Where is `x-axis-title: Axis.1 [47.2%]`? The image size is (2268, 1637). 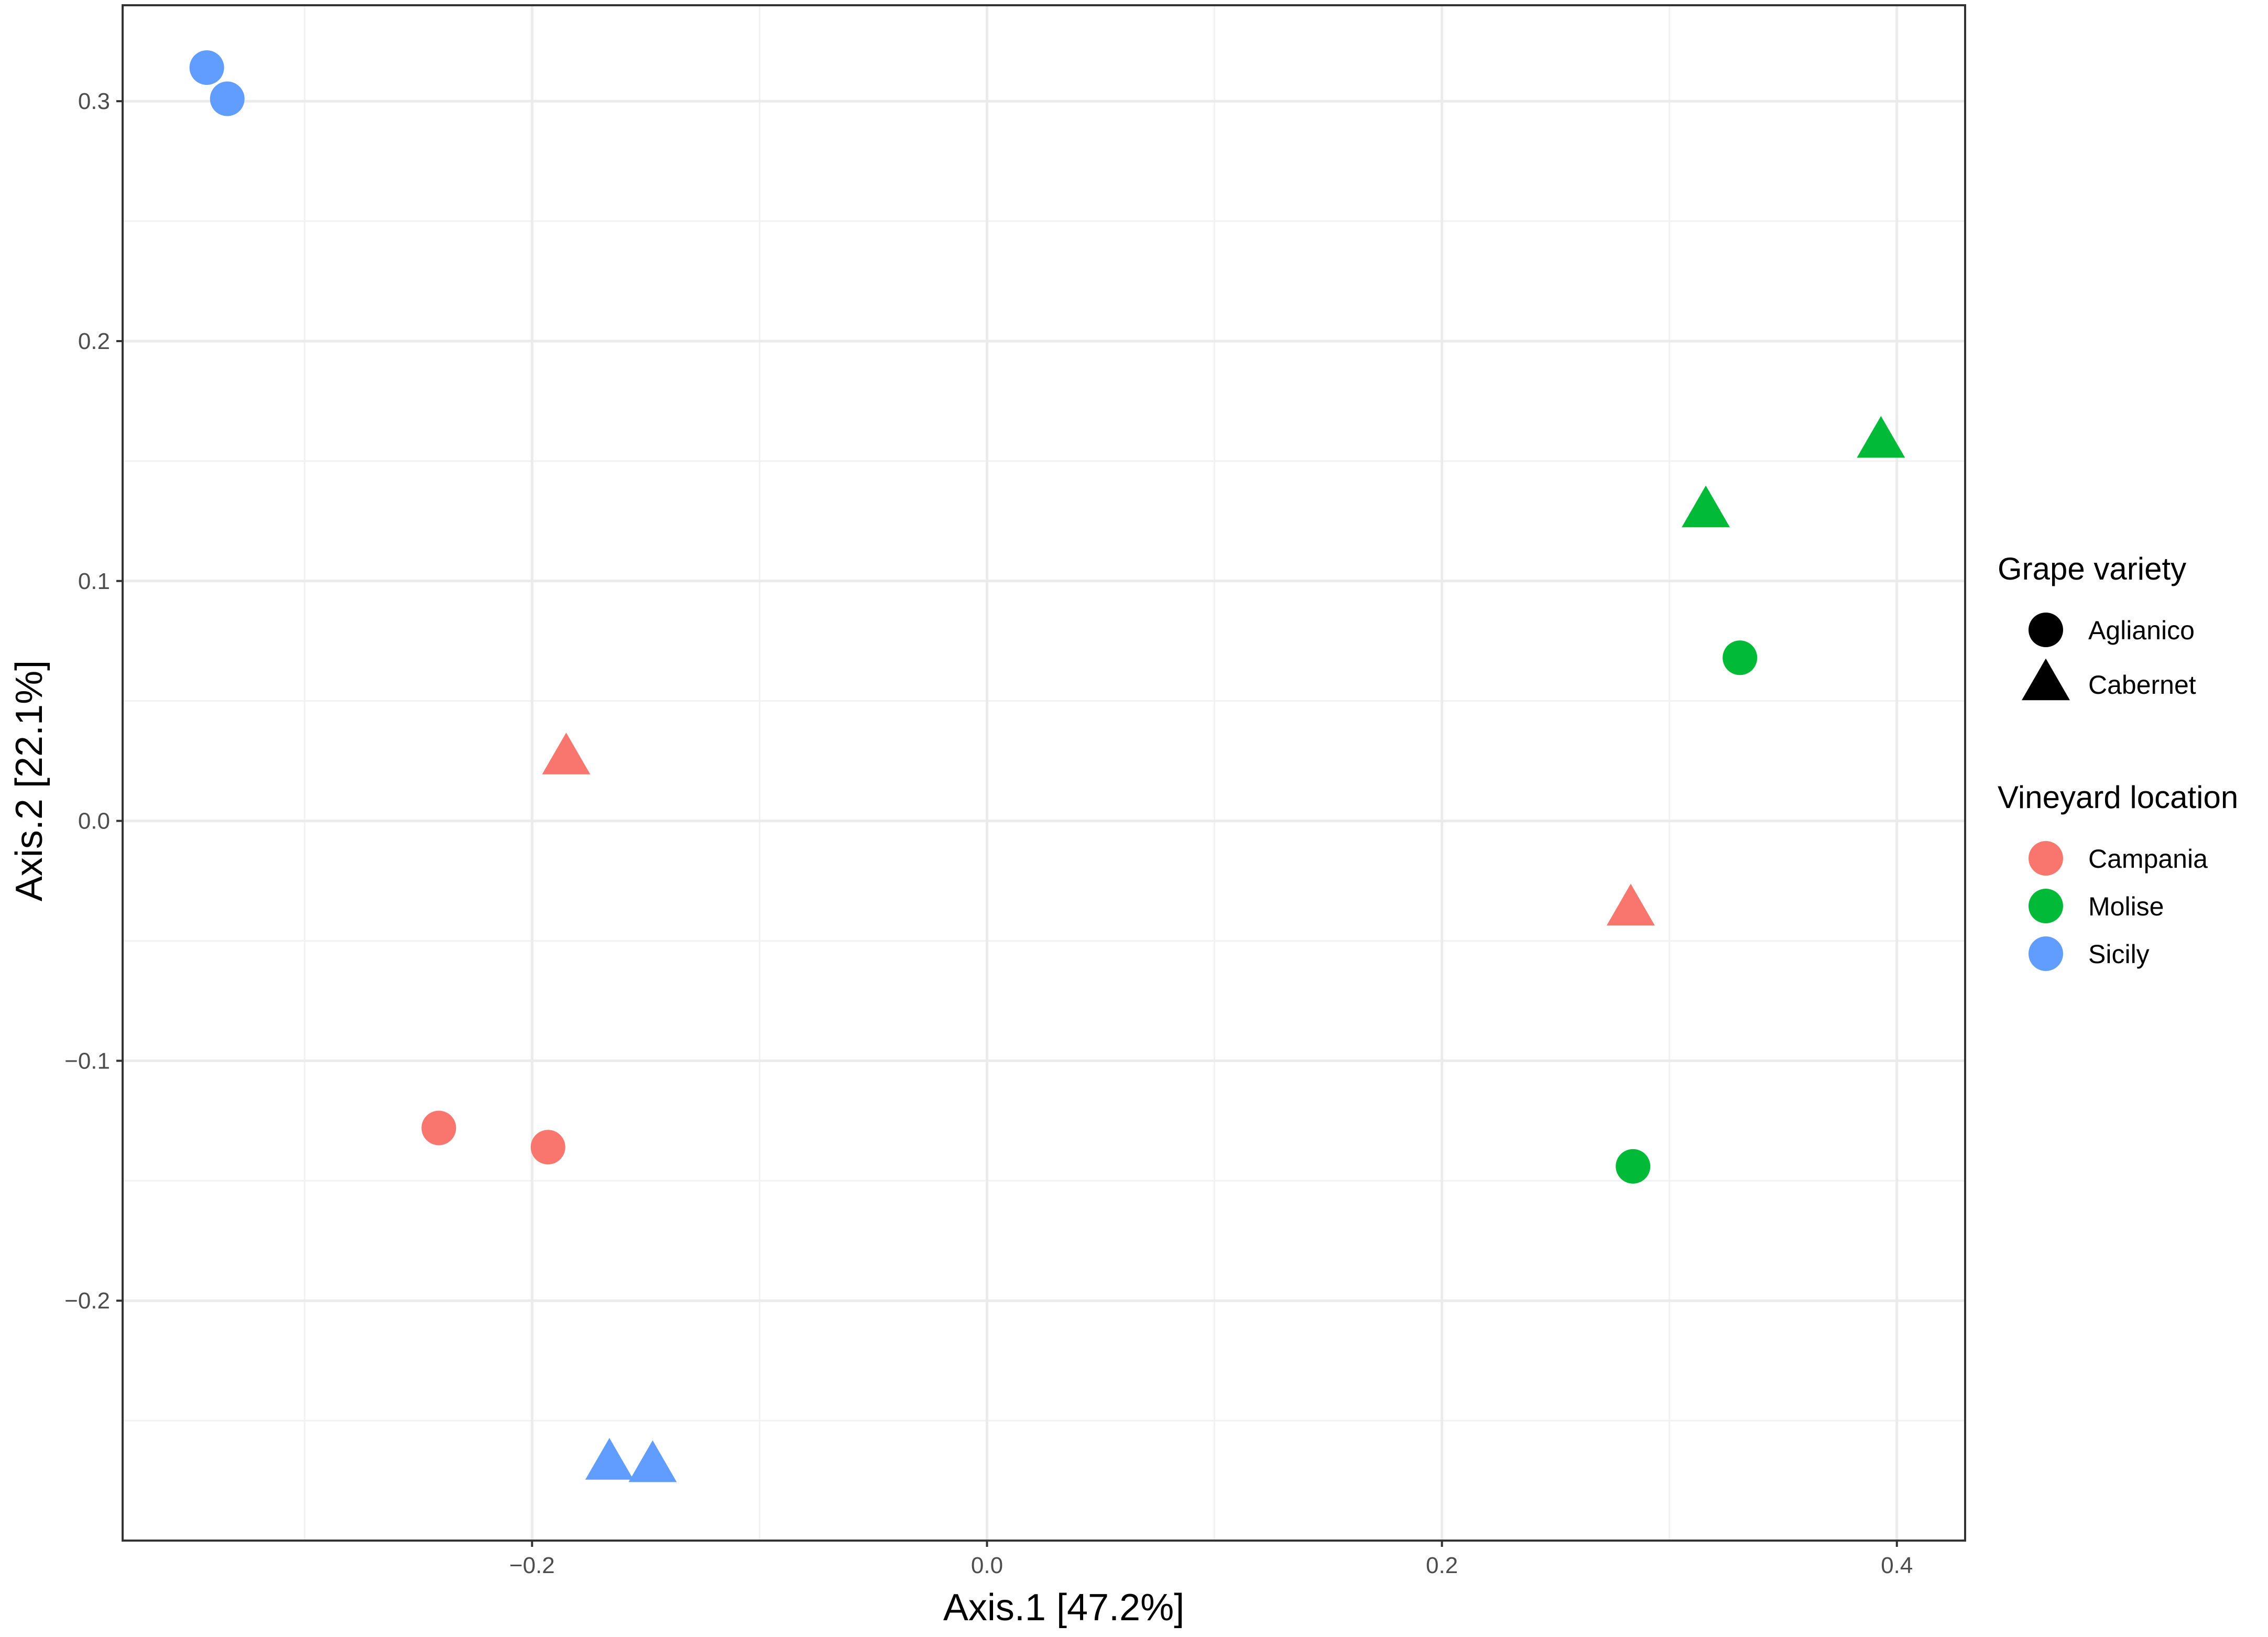 x-axis-title: Axis.1 [47.2%] is located at coordinates (1063, 1608).